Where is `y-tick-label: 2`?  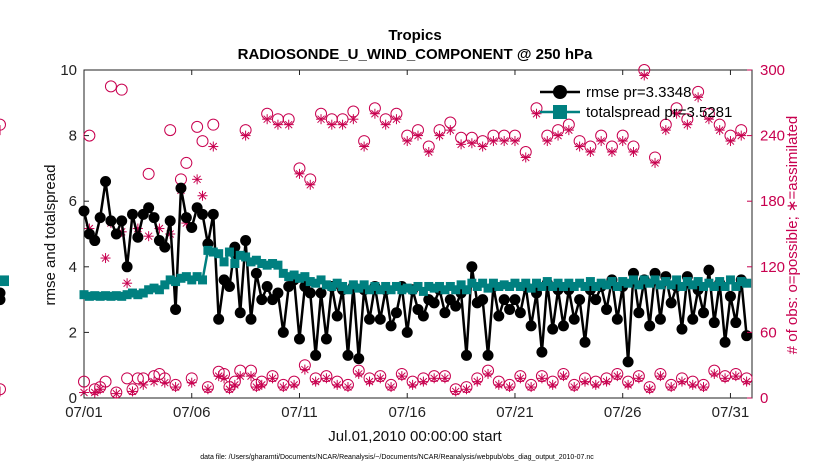 y-tick-label: 2 is located at coordinates (73, 332).